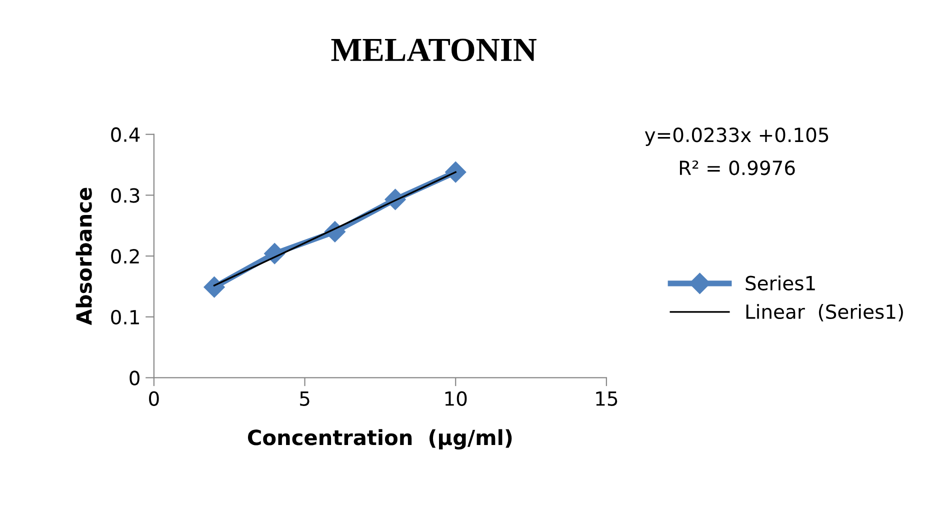  What do you see at coordinates (607, 399) in the screenshot?
I see `x-tick-label: 15` at bounding box center [607, 399].